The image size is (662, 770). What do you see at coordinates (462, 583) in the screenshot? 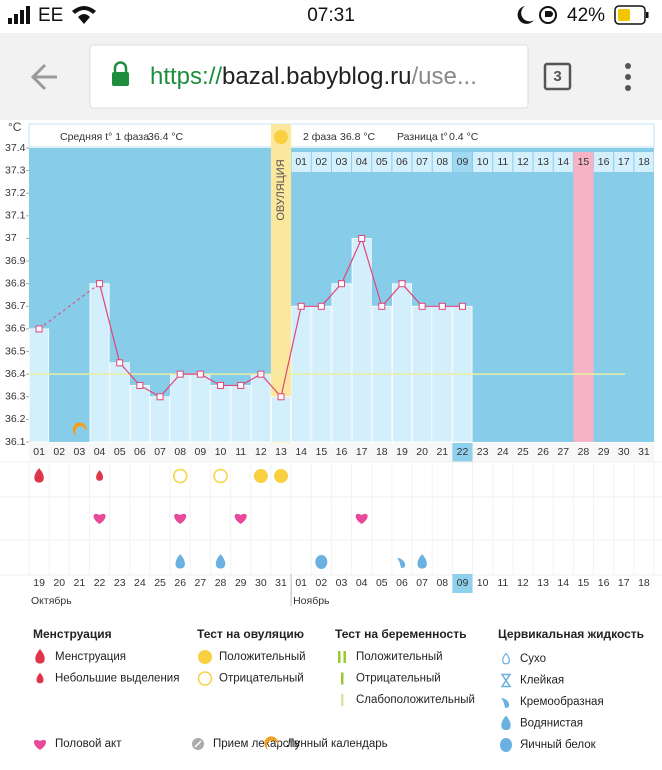
I see `today-date-cell` at bounding box center [462, 583].